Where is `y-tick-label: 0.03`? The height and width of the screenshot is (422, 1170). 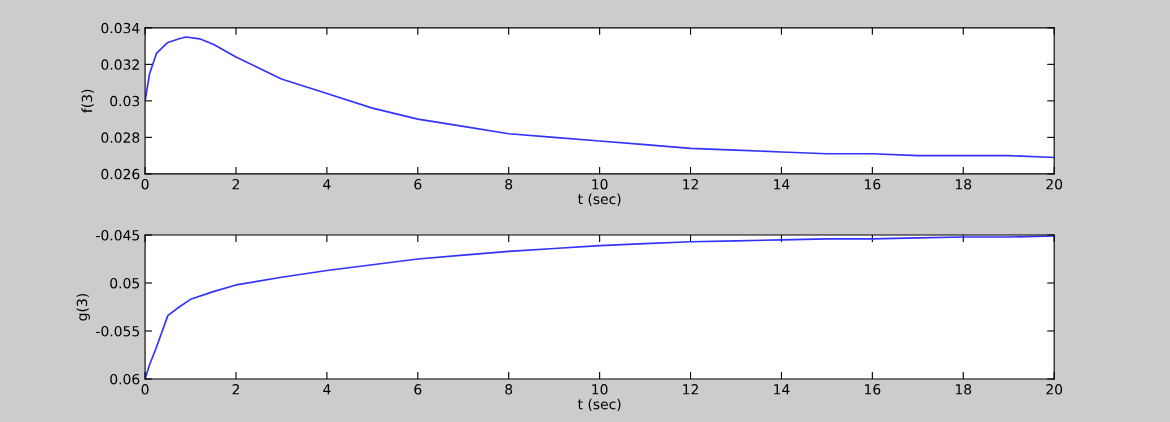
y-tick-label: 0.03 is located at coordinates (125, 101).